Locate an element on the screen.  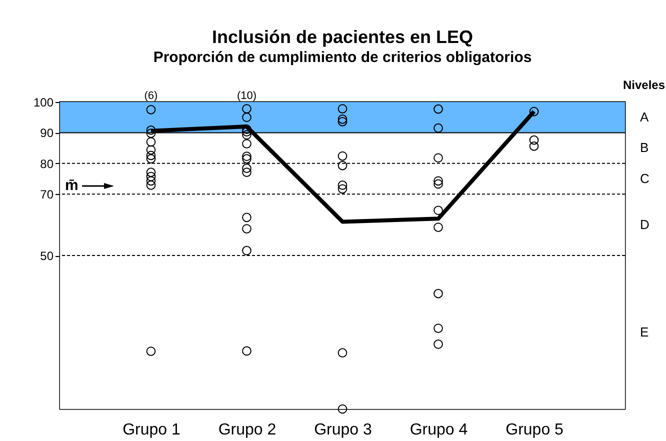
y-tick-label: 70 is located at coordinates (47, 195).